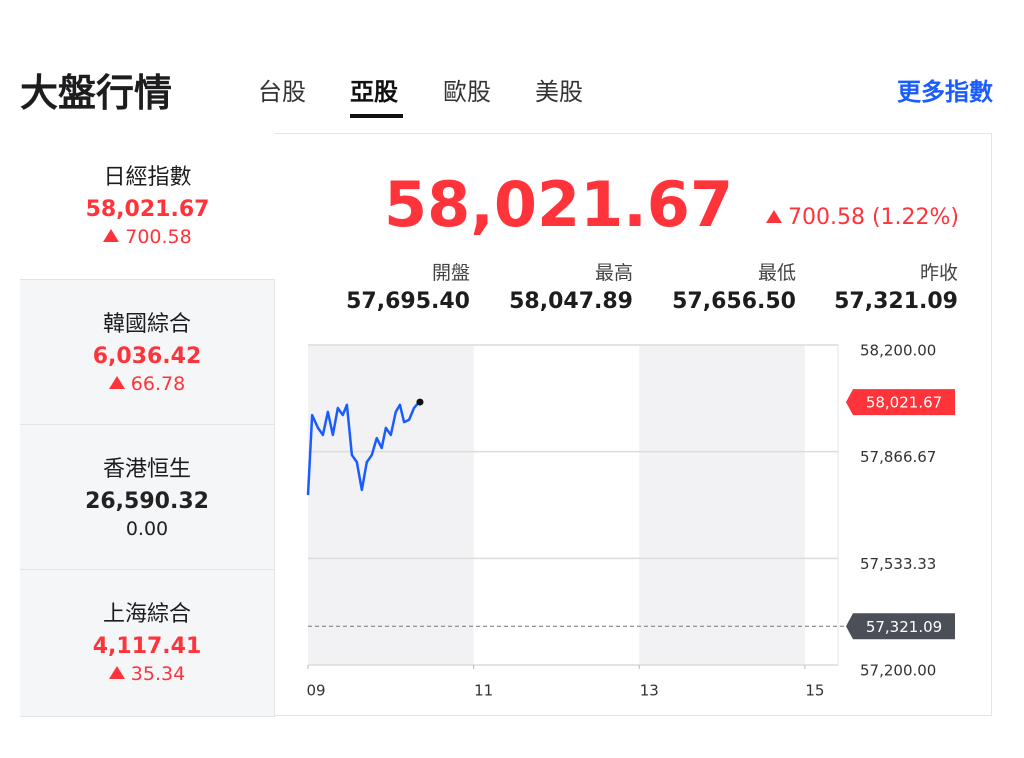  Describe the element at coordinates (873, 217) in the screenshot. I see `quote-change-text: 700.58 (1.22%)` at that location.